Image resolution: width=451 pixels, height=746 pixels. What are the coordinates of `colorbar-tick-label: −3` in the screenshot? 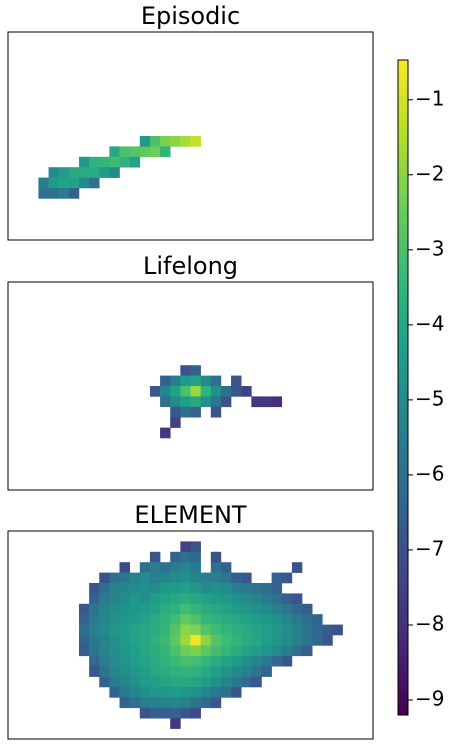 It's located at (429, 248).